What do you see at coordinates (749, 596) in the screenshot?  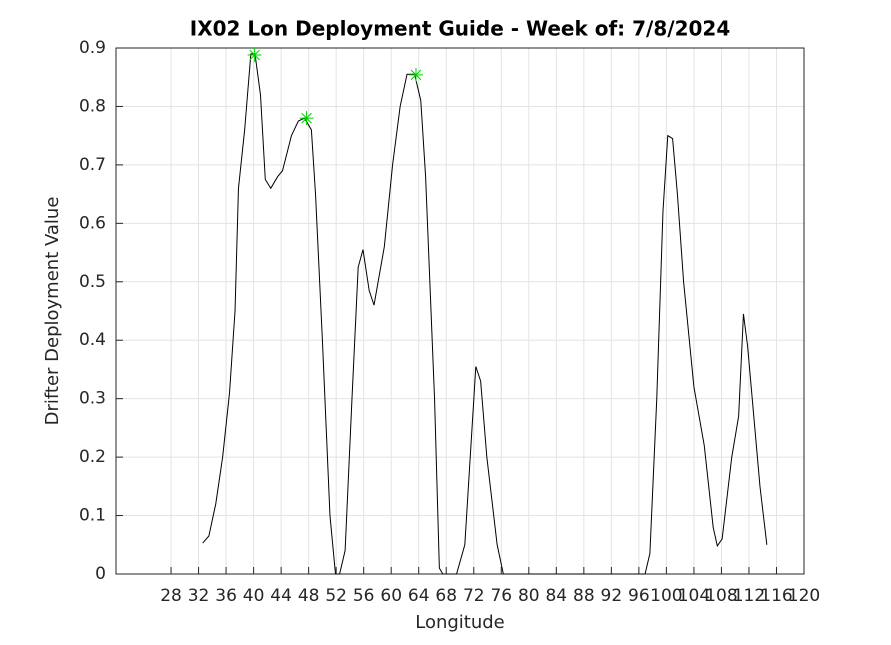 I see `x-tick-label: 112` at bounding box center [749, 596].